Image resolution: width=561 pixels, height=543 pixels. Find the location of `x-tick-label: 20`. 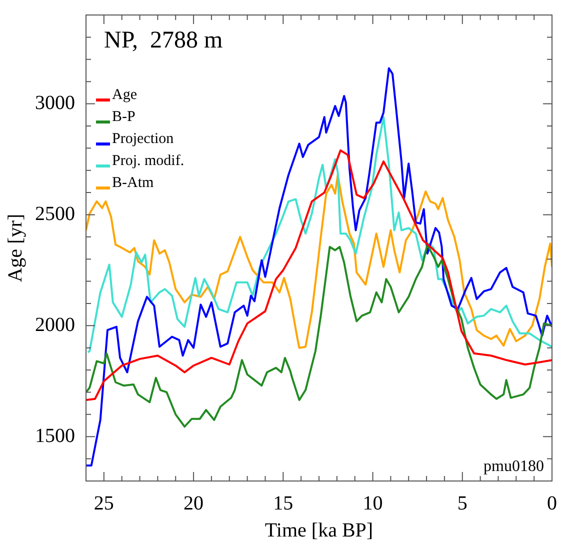

x-tick-label: 20 is located at coordinates (194, 503).